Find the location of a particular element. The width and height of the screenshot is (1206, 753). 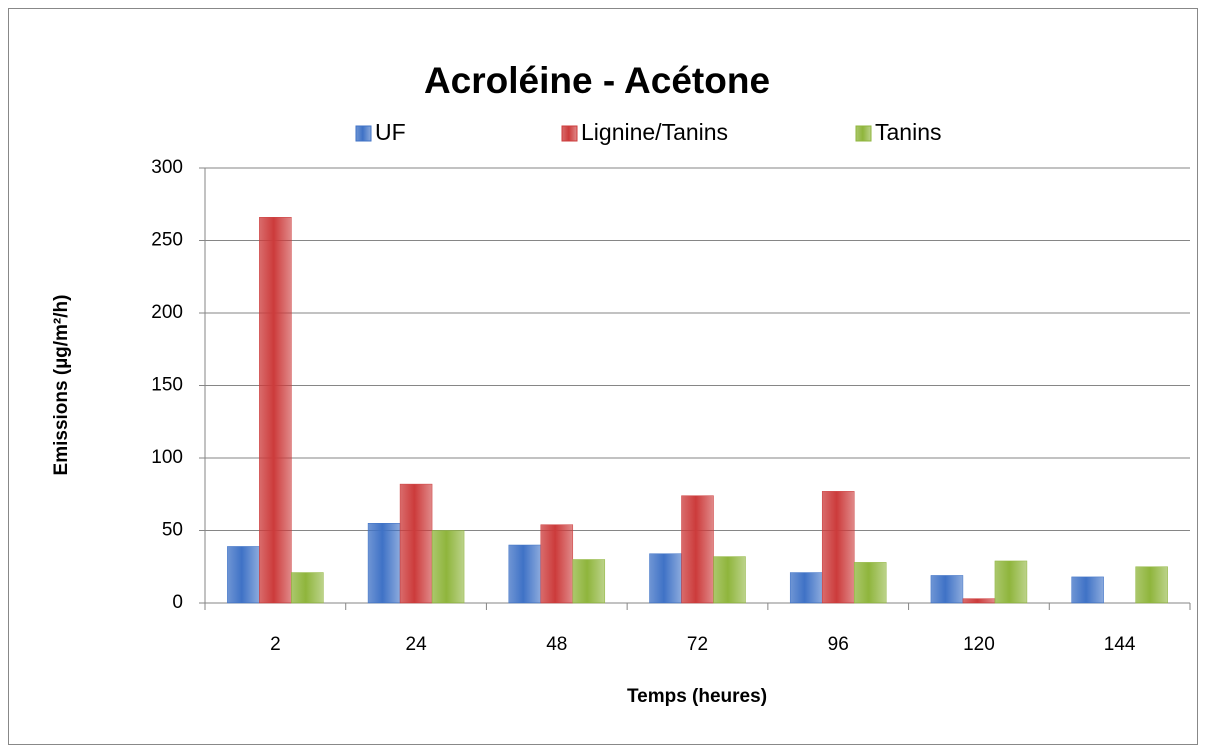

chart-title: Acroléine - Acétone is located at coordinates (597, 80).